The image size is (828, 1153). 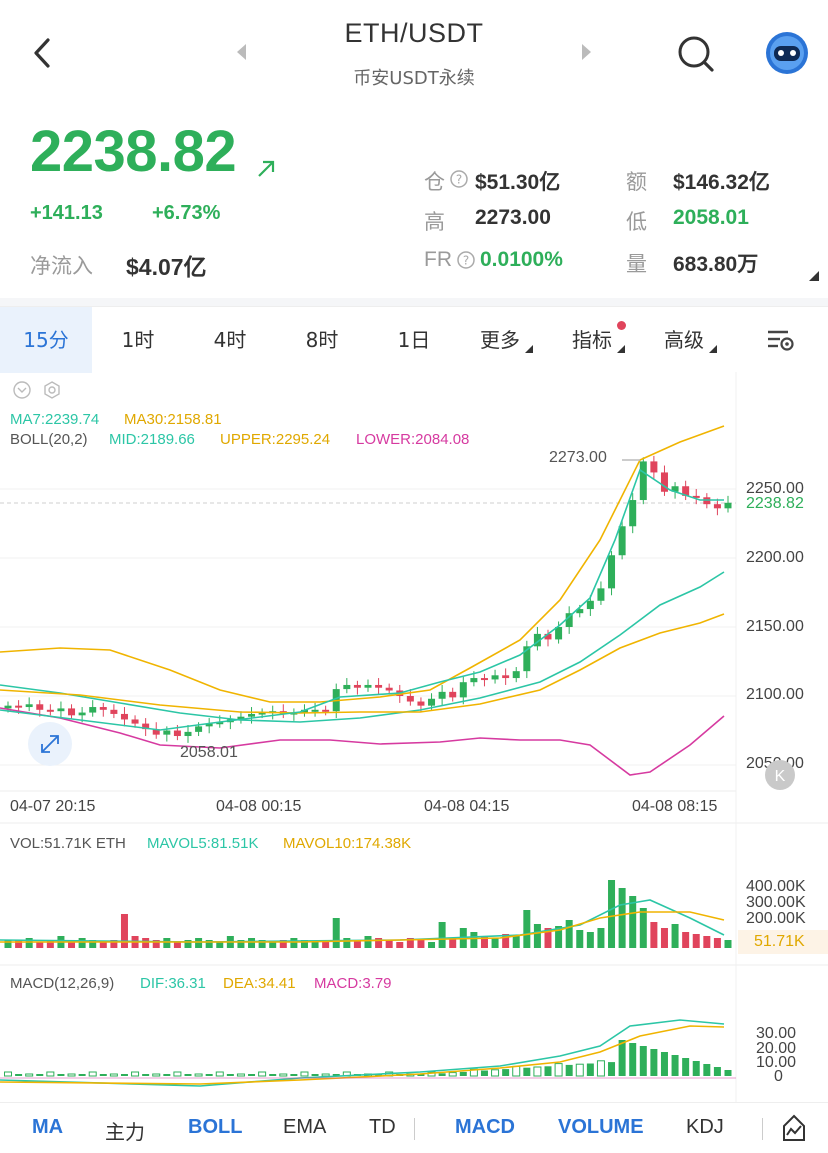 I want to click on dropdown-caret-icon, so click(x=621, y=349).